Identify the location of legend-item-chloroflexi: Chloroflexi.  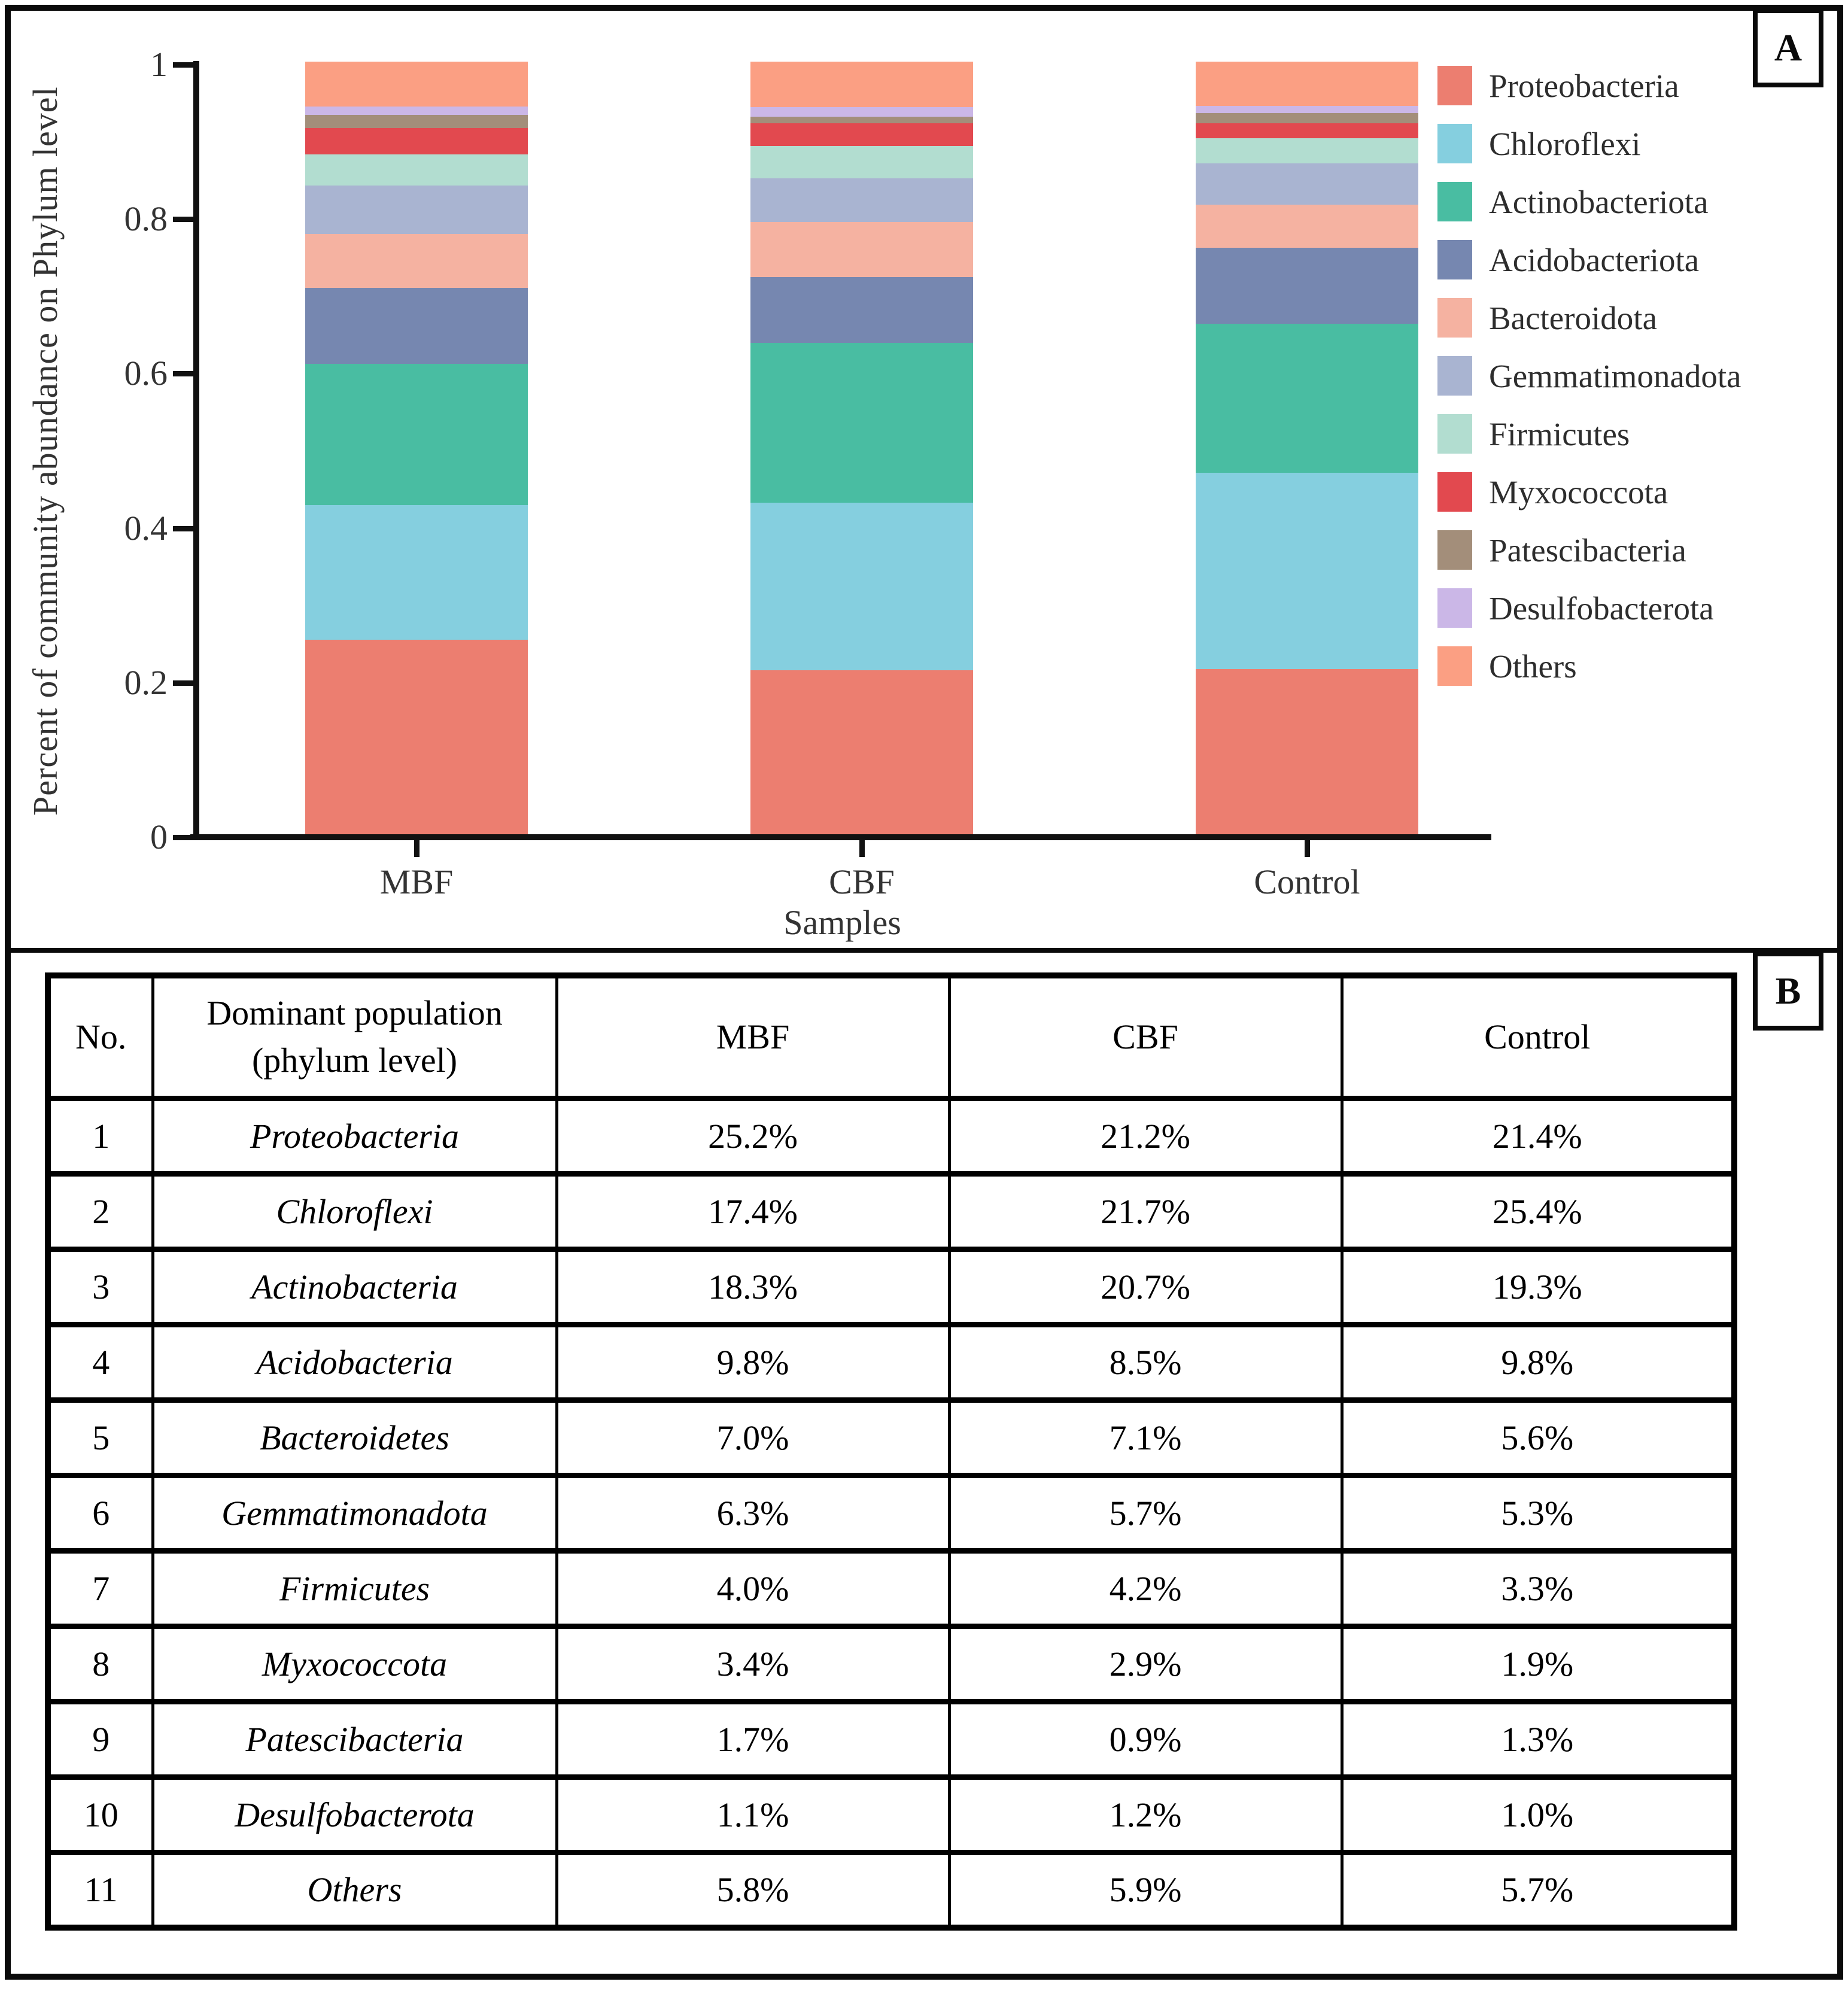
(1589, 143).